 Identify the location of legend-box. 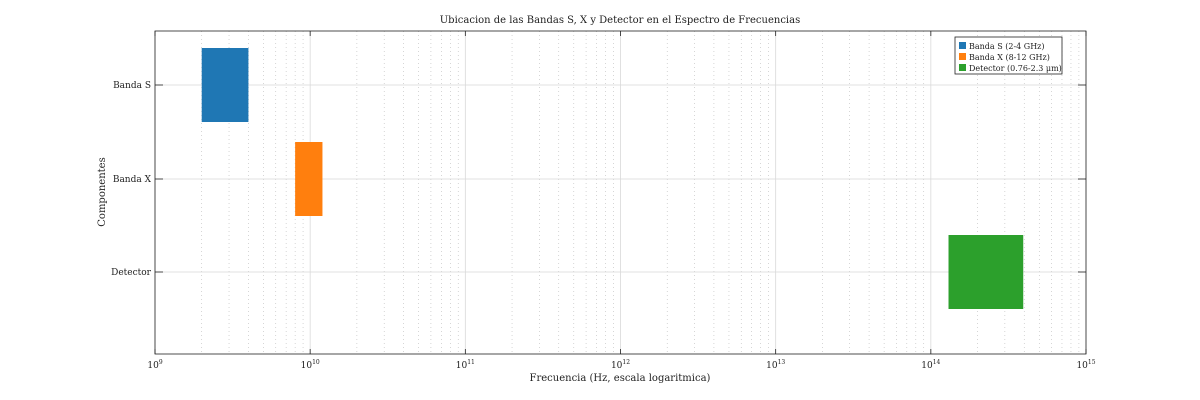
(1008, 55).